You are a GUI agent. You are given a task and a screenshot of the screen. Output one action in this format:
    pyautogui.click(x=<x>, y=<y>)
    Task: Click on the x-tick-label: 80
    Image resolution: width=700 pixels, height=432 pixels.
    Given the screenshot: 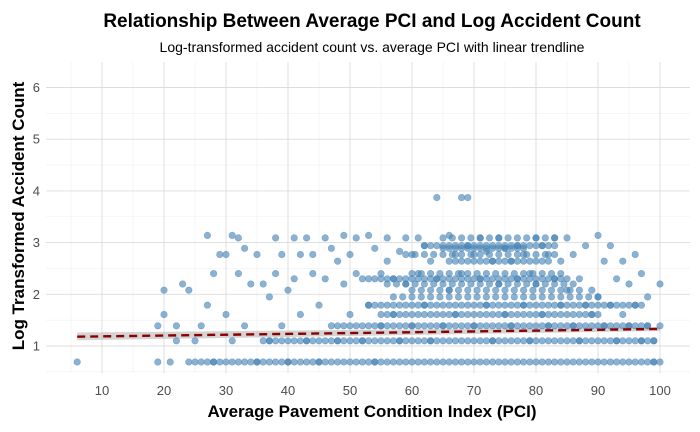 What is the action you would take?
    pyautogui.click(x=536, y=390)
    